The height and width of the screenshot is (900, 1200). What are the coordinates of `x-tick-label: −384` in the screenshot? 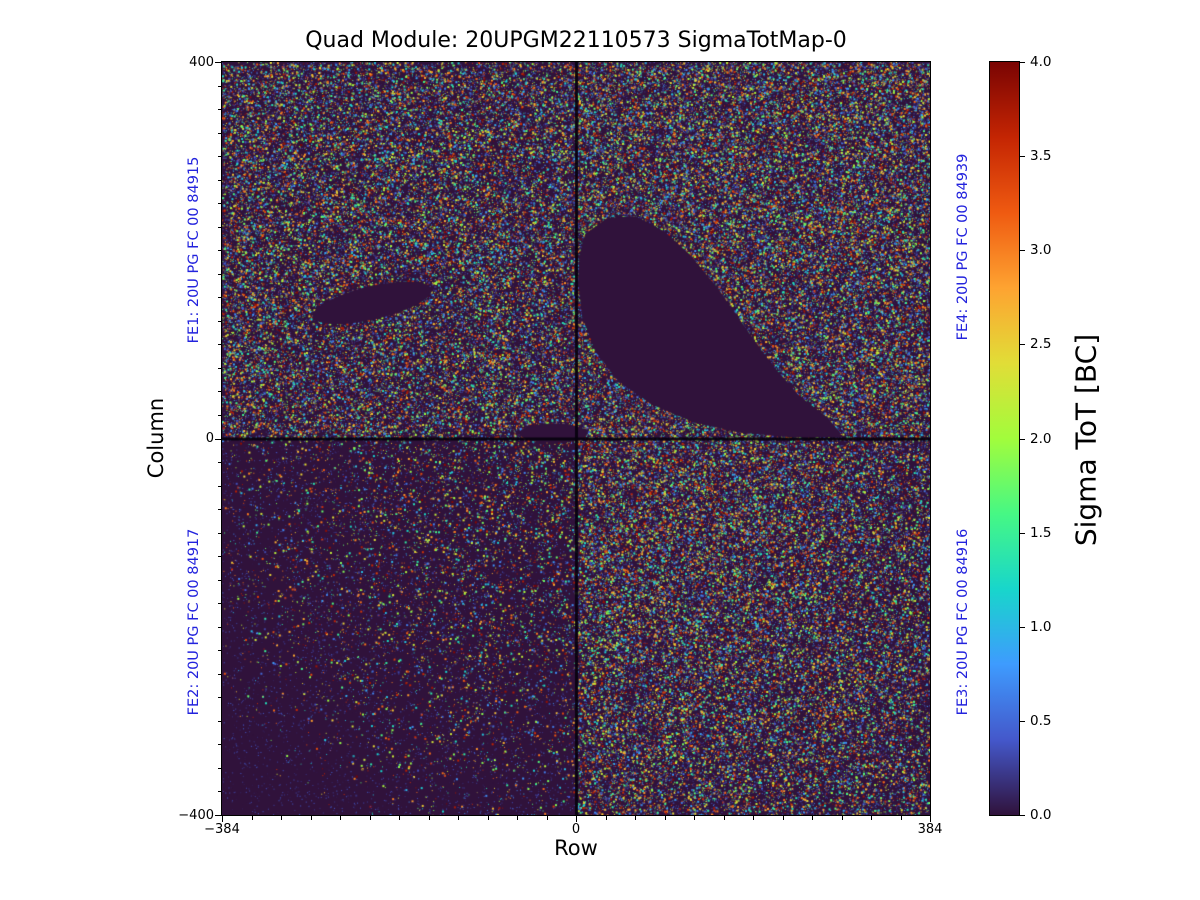 It's located at (222, 829).